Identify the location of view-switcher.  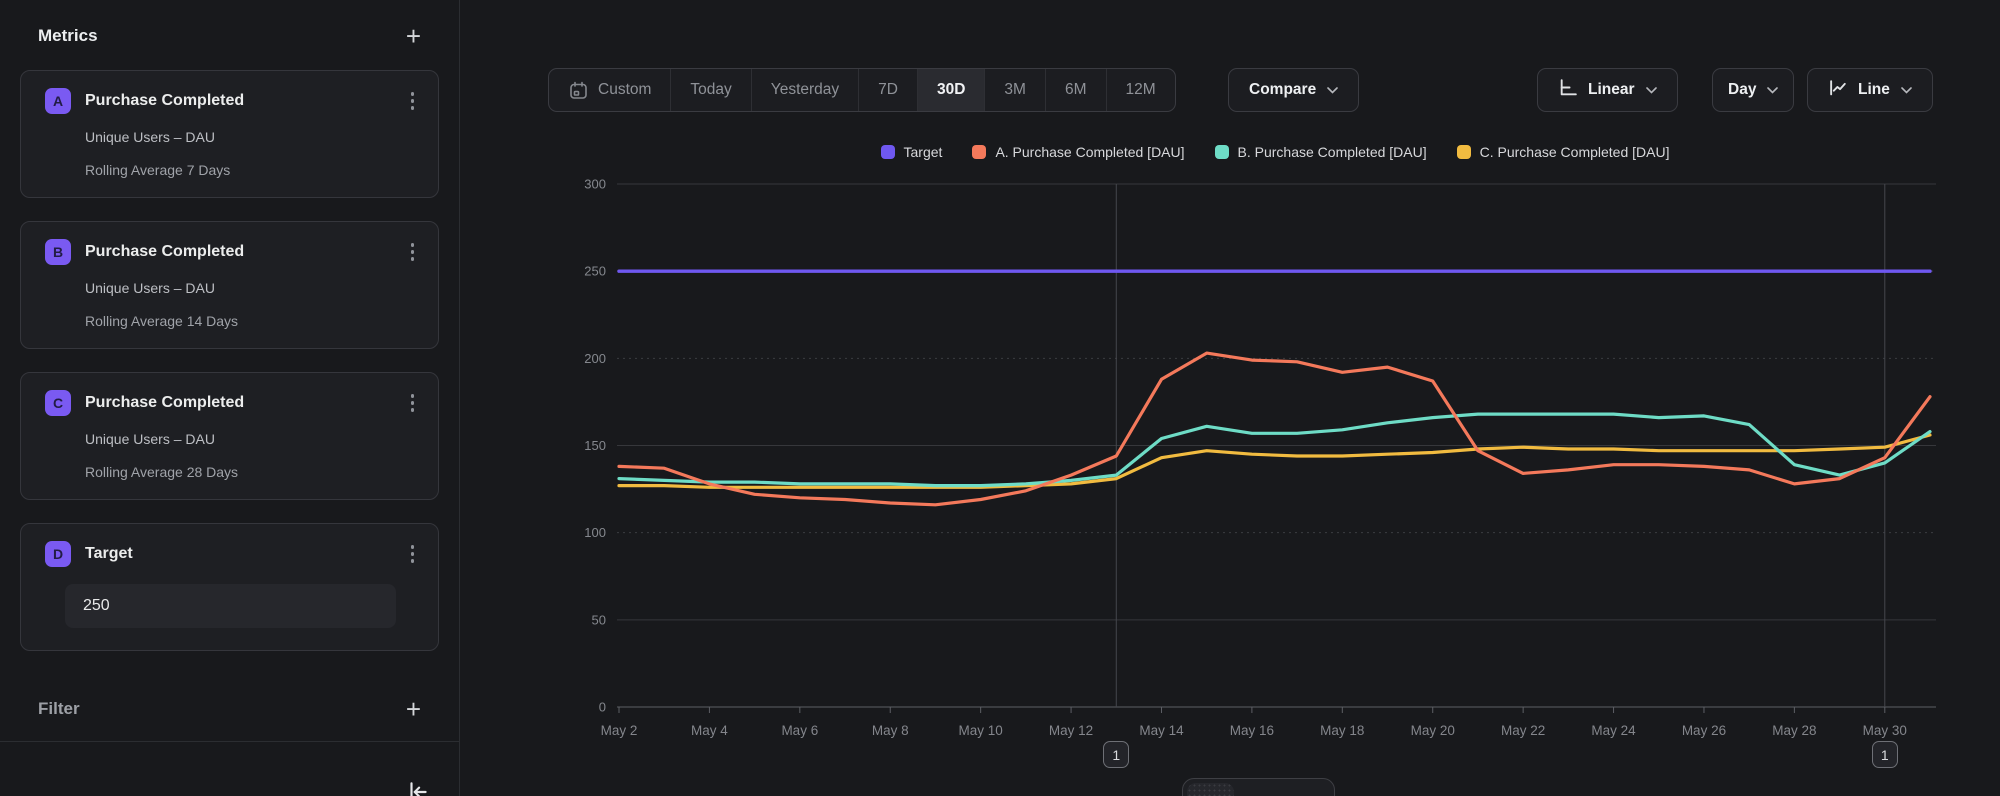
(1258, 787).